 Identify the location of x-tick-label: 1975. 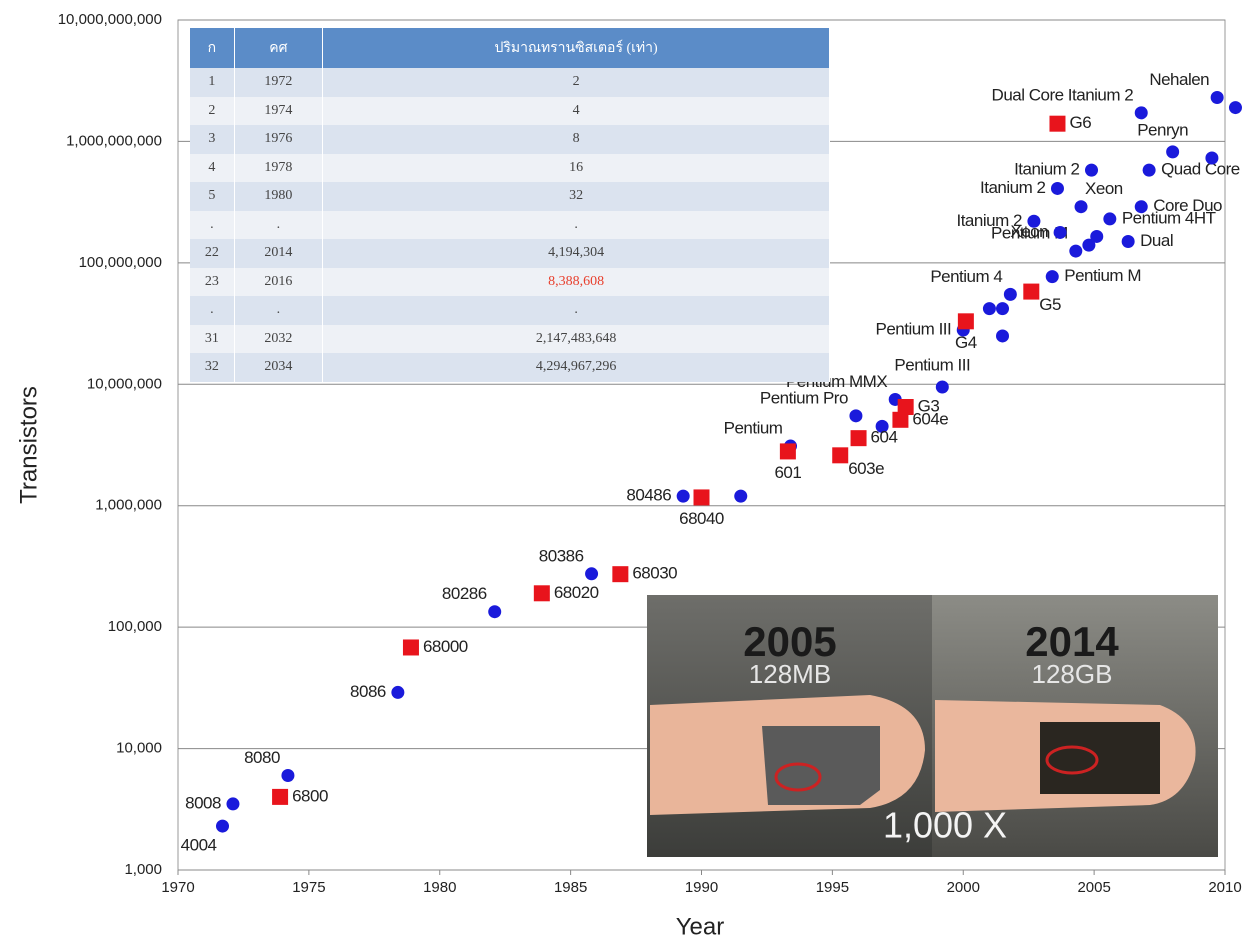
(308, 887).